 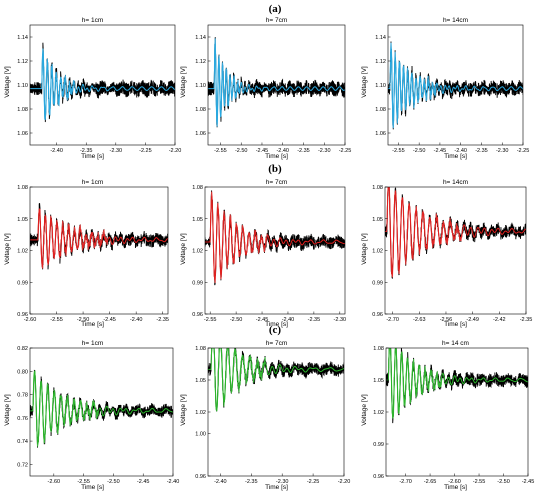 What do you see at coordinates (22, 419) in the screenshot?
I see `y-tick-label: 0.76` at bounding box center [22, 419].